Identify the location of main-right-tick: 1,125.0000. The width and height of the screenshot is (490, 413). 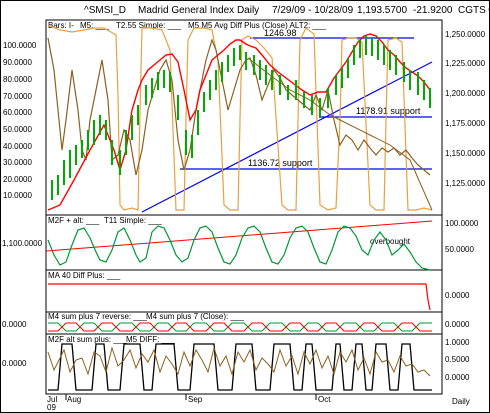
(465, 183).